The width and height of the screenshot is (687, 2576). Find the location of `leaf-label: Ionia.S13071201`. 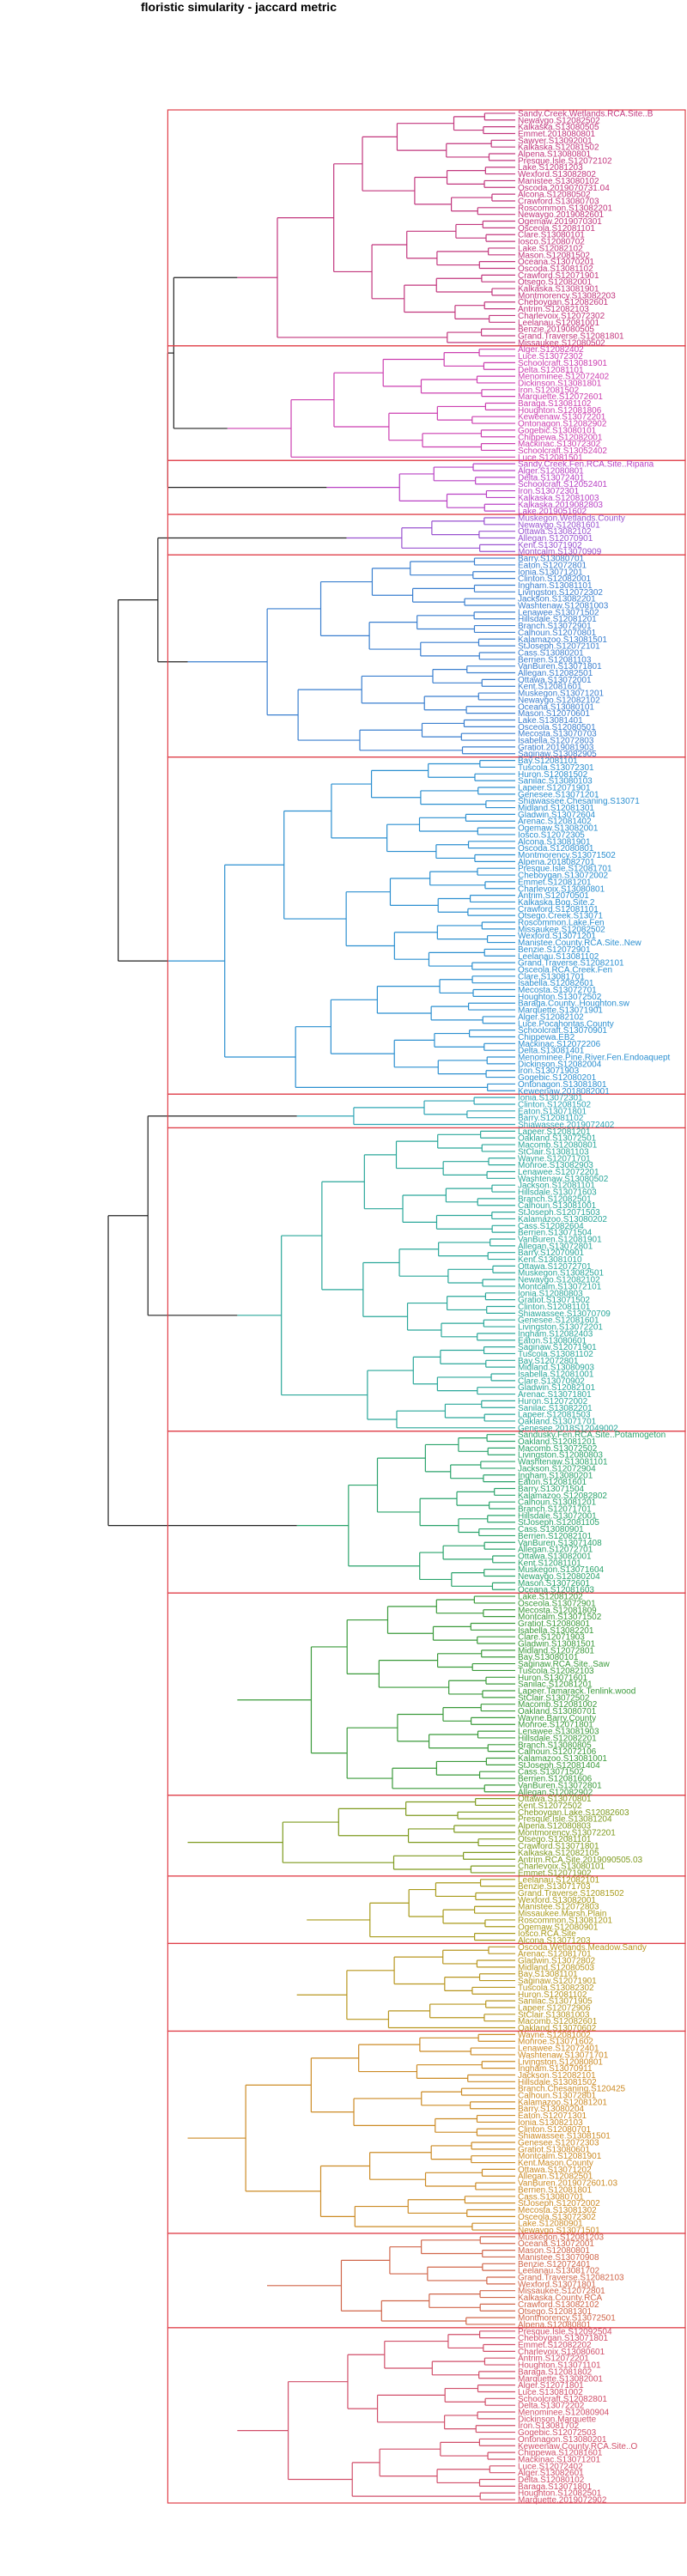

leaf-label: Ionia.S13071201 is located at coordinates (550, 572).